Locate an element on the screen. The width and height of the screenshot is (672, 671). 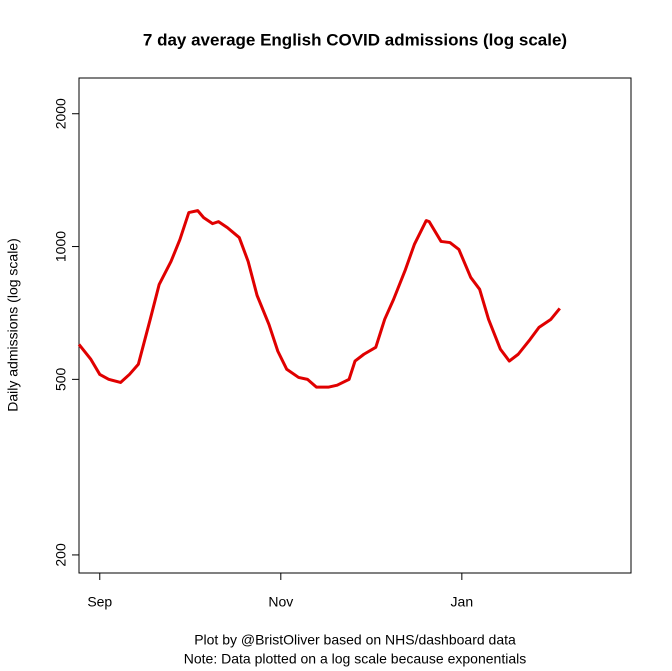
y-tick-label: 2000 is located at coordinates (61, 113).